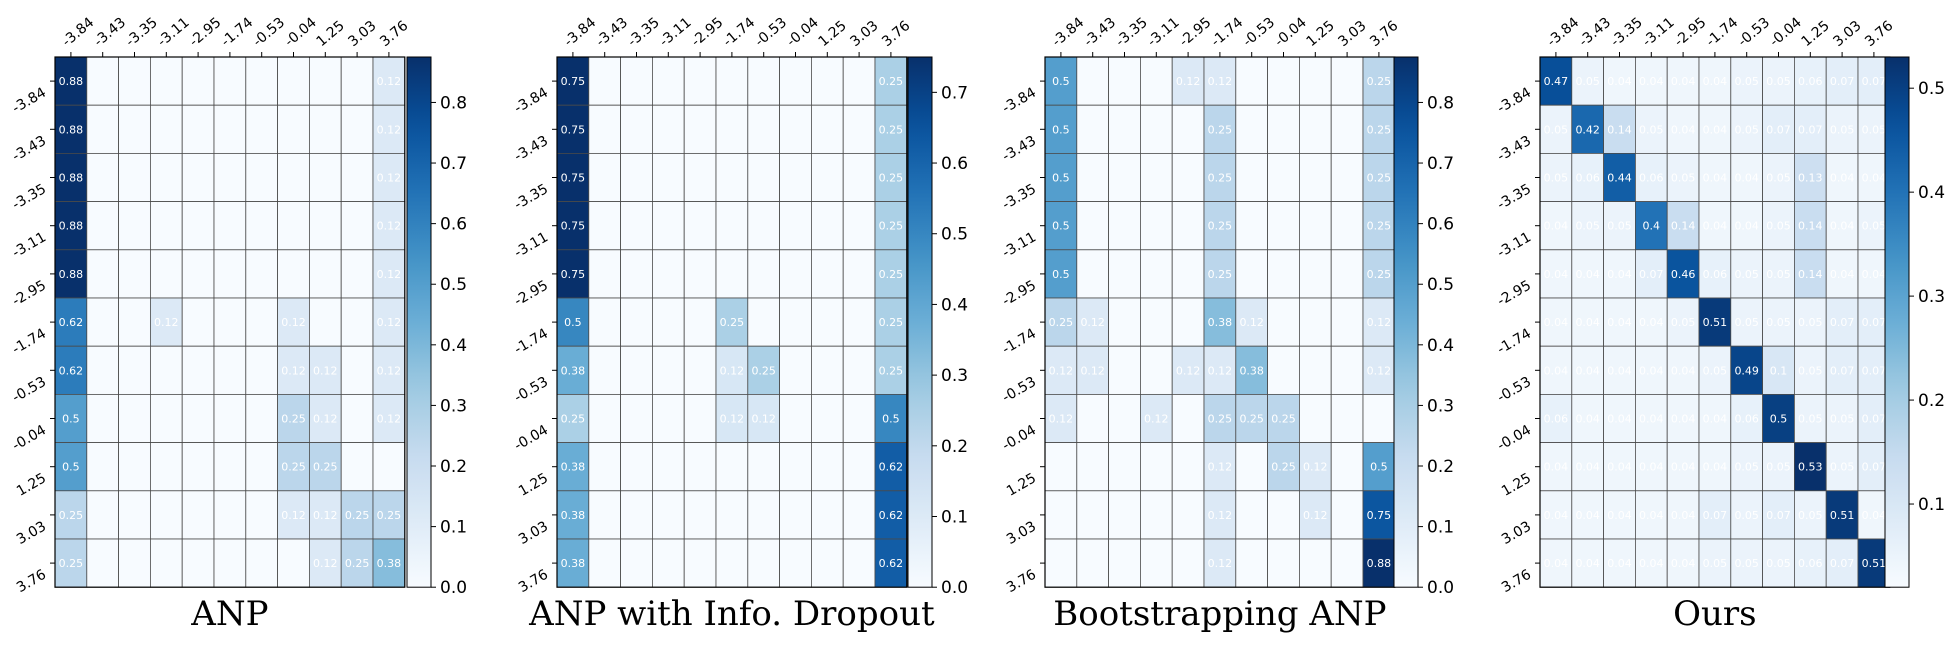 This screenshot has height=648, width=1960. What do you see at coordinates (1714, 614) in the screenshot?
I see `panel-title: Ours` at bounding box center [1714, 614].